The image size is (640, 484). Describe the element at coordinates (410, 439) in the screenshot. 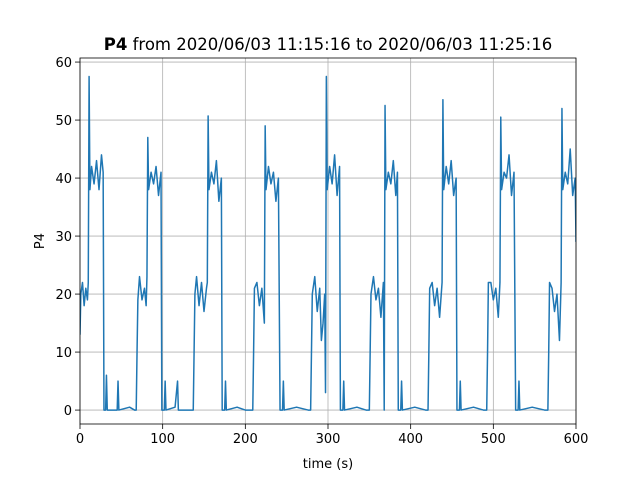

I see `x-tick-label: 400` at that location.